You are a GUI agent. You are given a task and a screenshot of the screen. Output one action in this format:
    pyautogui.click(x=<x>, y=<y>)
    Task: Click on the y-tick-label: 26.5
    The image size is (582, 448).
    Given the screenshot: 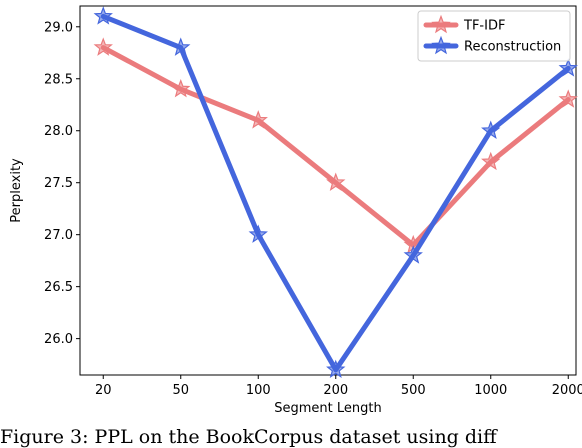 What is the action you would take?
    pyautogui.click(x=58, y=287)
    